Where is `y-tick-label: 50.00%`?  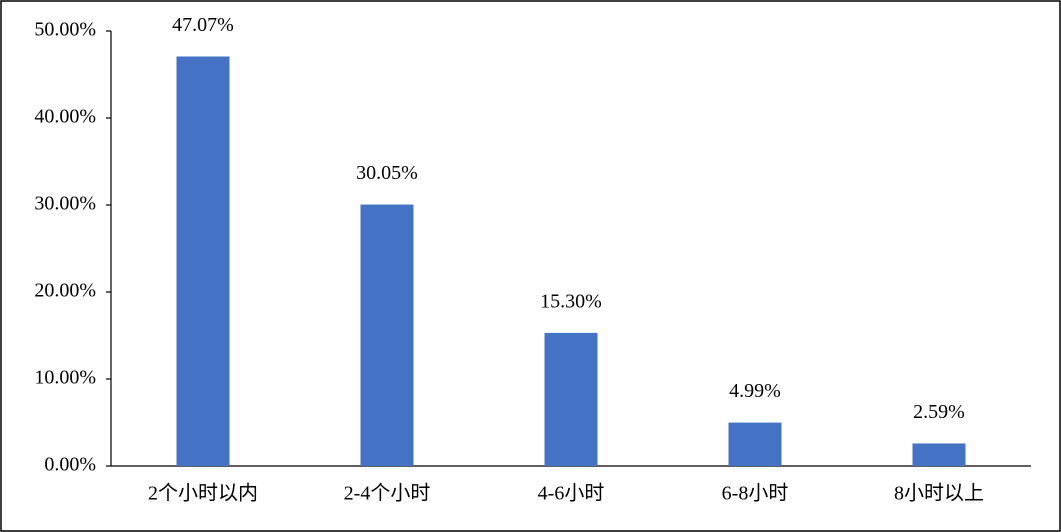 y-tick-label: 50.00% is located at coordinates (65, 30).